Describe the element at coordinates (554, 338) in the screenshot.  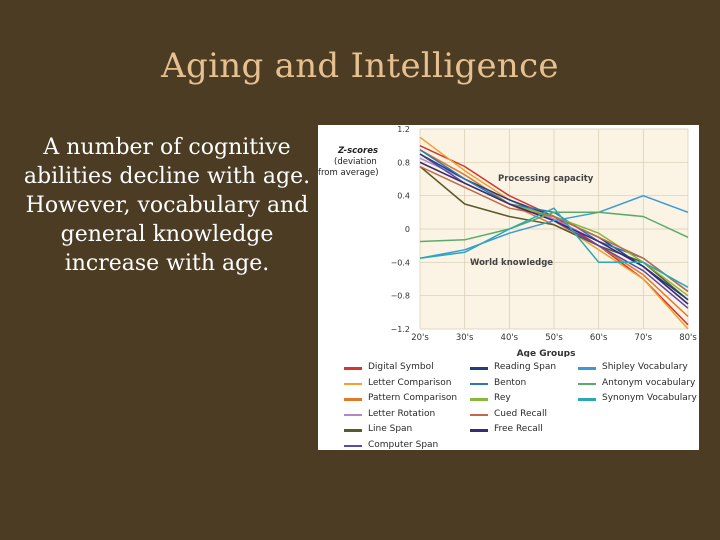
I see `x-tick-label: 50's` at that location.